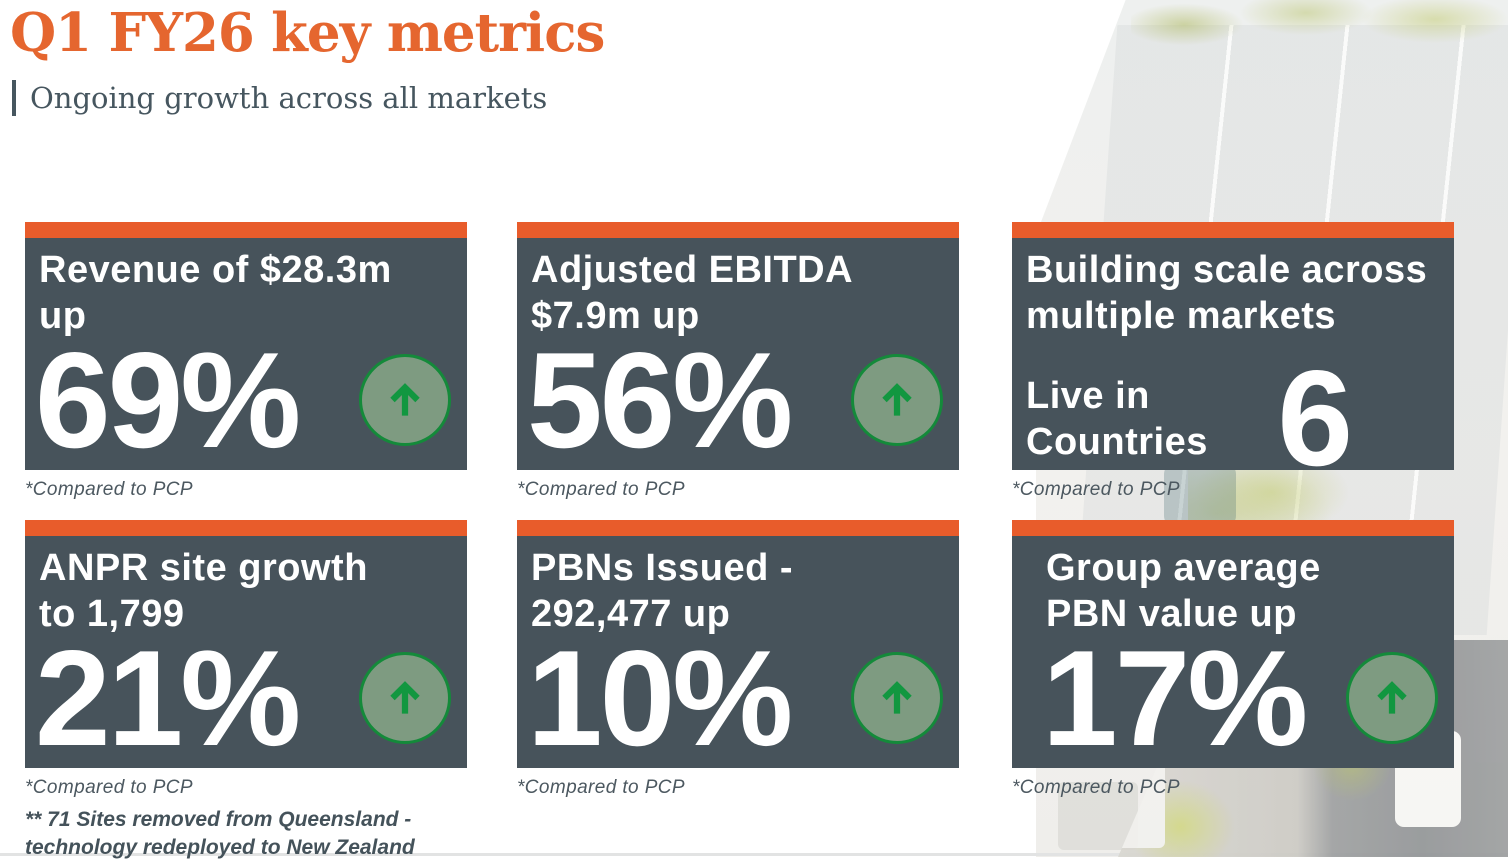 This screenshot has height=863, width=1508. I want to click on heading-line: 292,477 up, so click(631, 614).